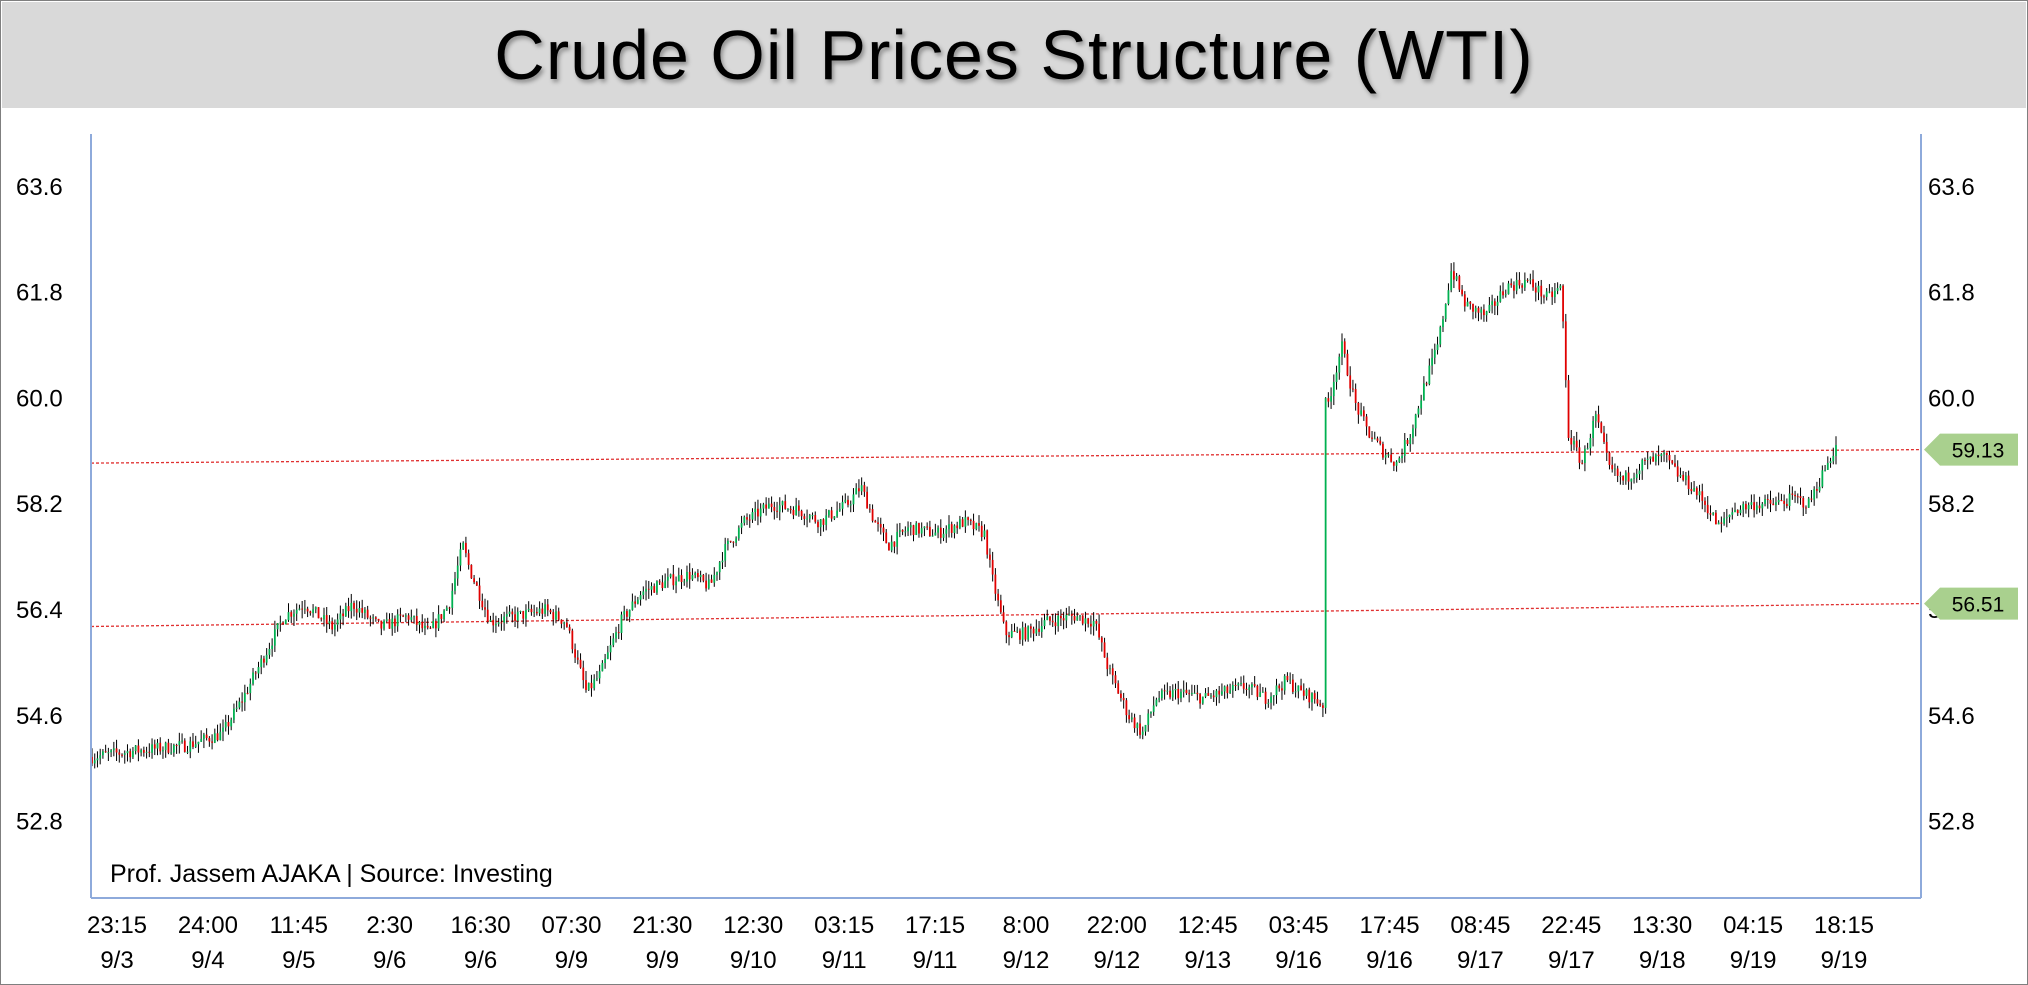 The width and height of the screenshot is (2028, 985). Describe the element at coordinates (1026, 925) in the screenshot. I see `x-tick-time: 8:00` at that location.